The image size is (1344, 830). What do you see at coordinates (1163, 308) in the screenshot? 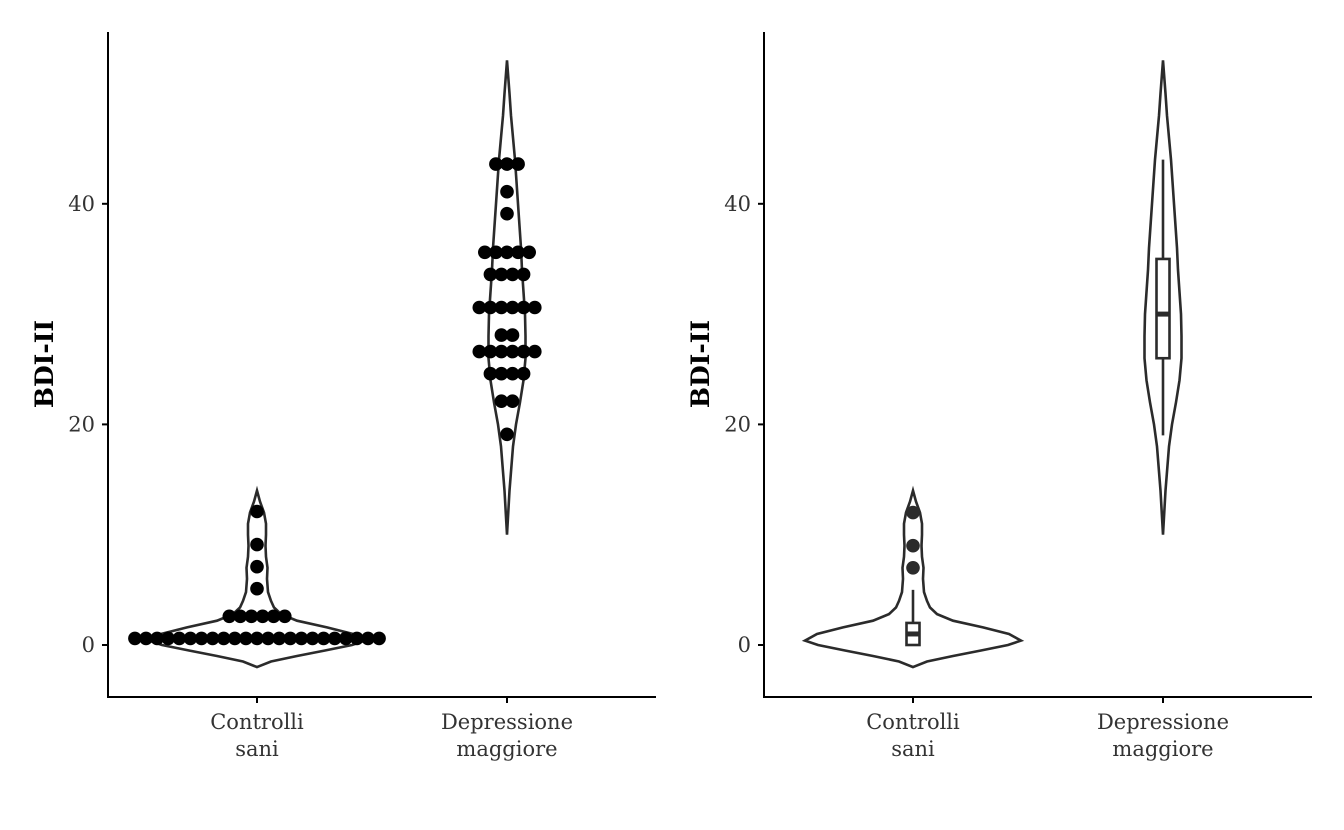
I see `box-iqr` at bounding box center [1163, 308].